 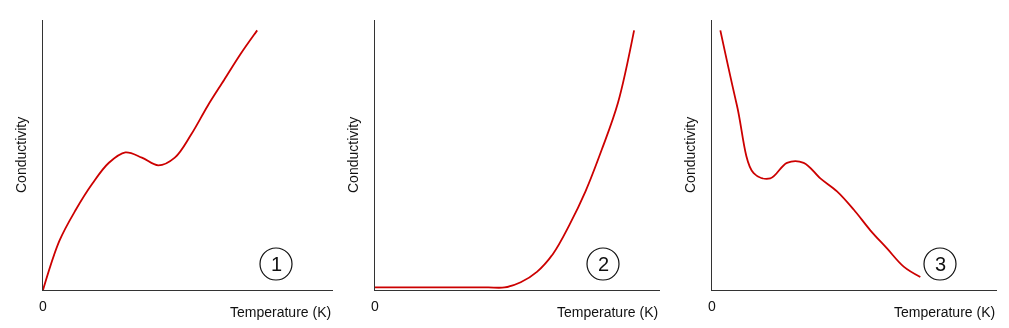 I want to click on annotation: 1, so click(x=277, y=264).